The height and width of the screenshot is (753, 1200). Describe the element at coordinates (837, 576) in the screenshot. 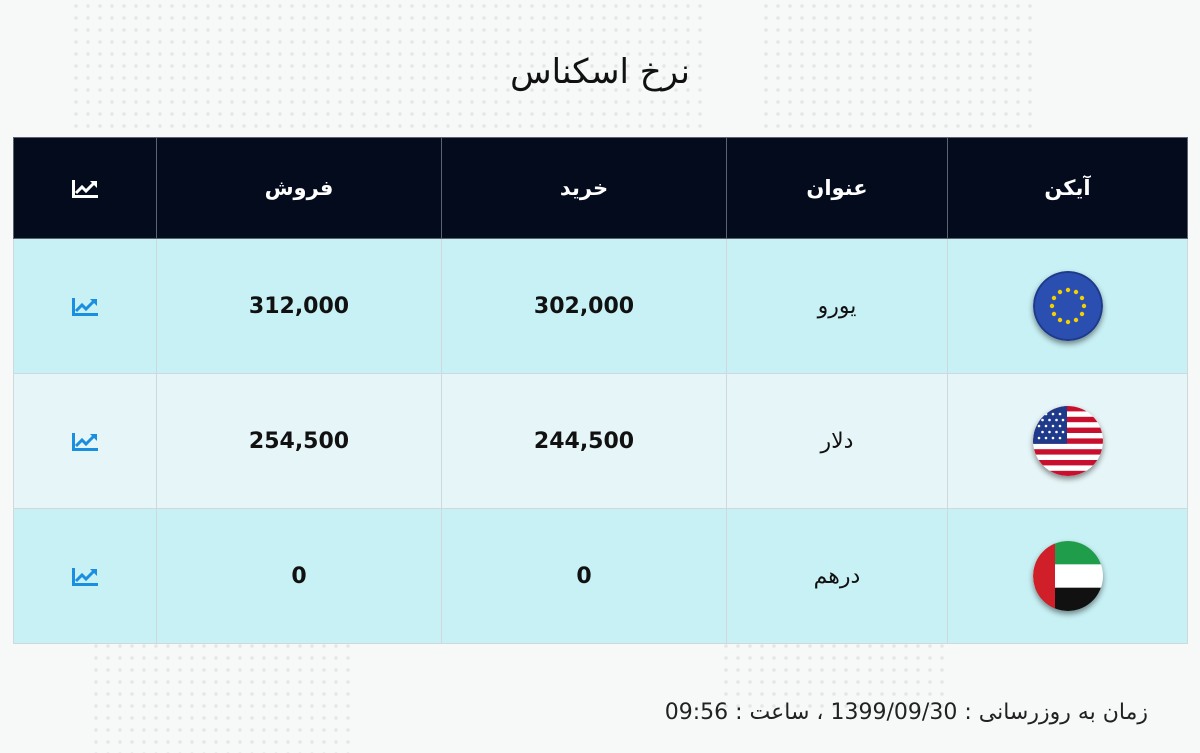

I see `currency-name: درهم` at that location.